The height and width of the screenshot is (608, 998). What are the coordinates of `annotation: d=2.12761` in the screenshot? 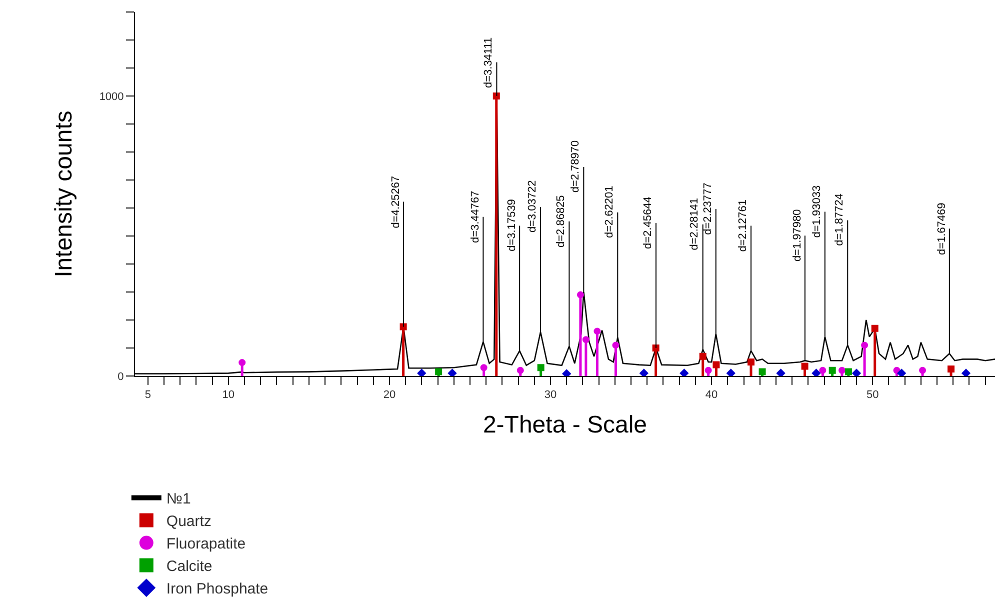 It's located at (743, 226).